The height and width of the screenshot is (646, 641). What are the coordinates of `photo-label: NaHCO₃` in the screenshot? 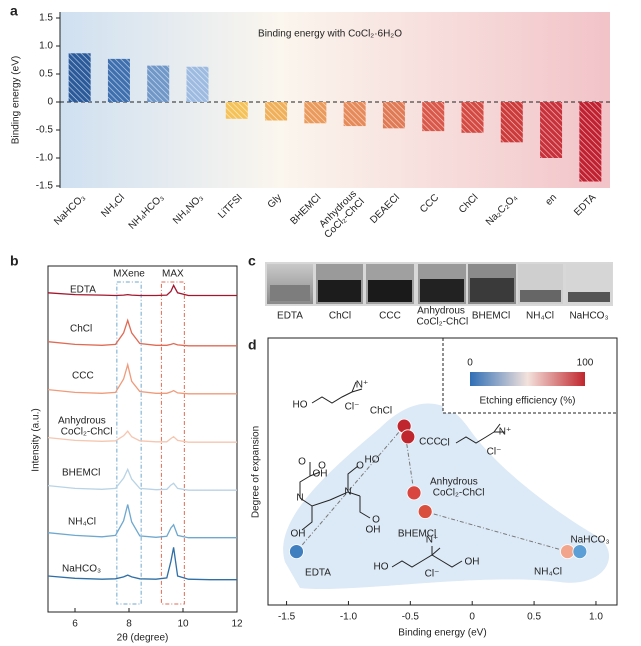 It's located at (588, 316).